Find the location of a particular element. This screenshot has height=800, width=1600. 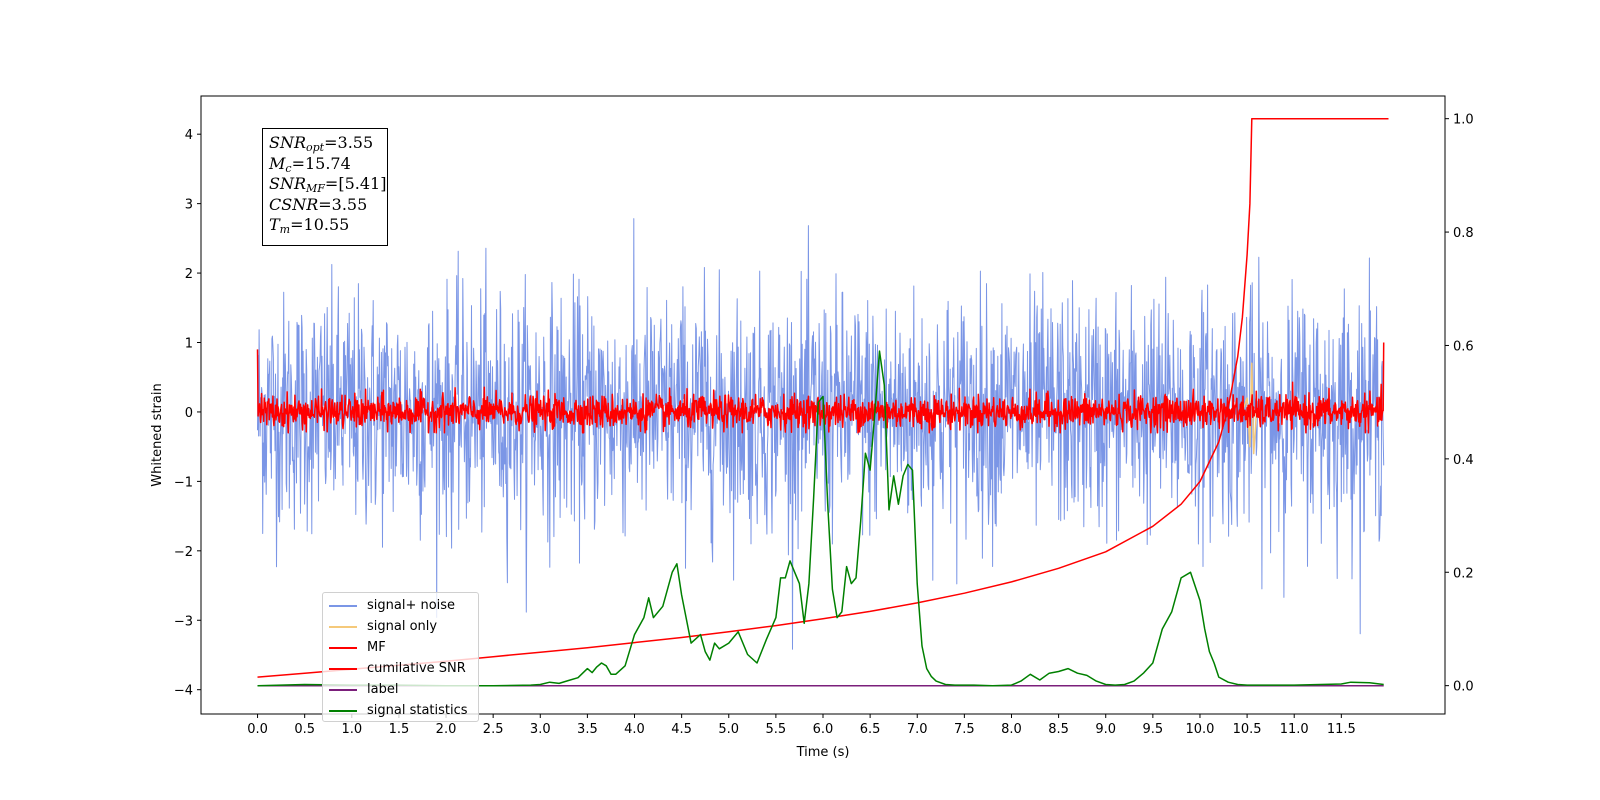

y-axis-right: 1.0 0.8 0.6 0.4 0.2 0.0 is located at coordinates (1459, 404).